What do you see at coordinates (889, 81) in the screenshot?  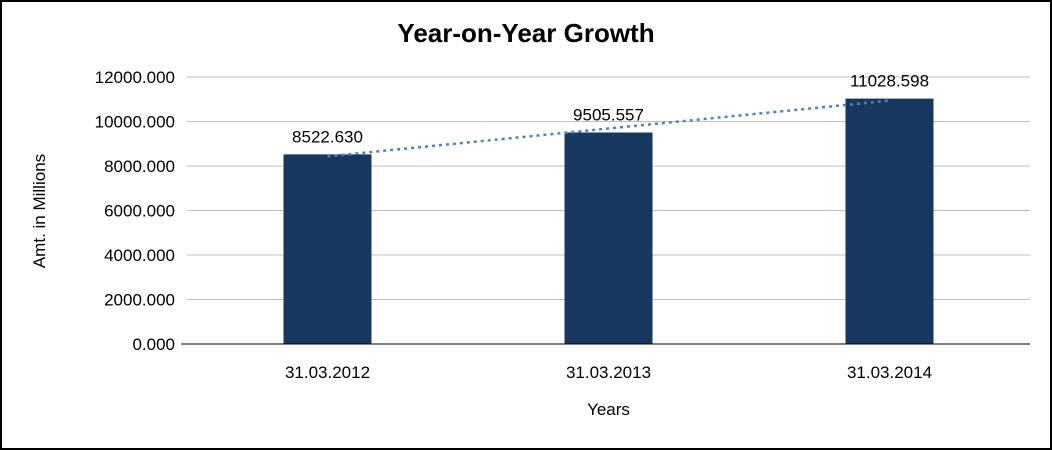 I see `bar-data-label: 11028.598` at bounding box center [889, 81].